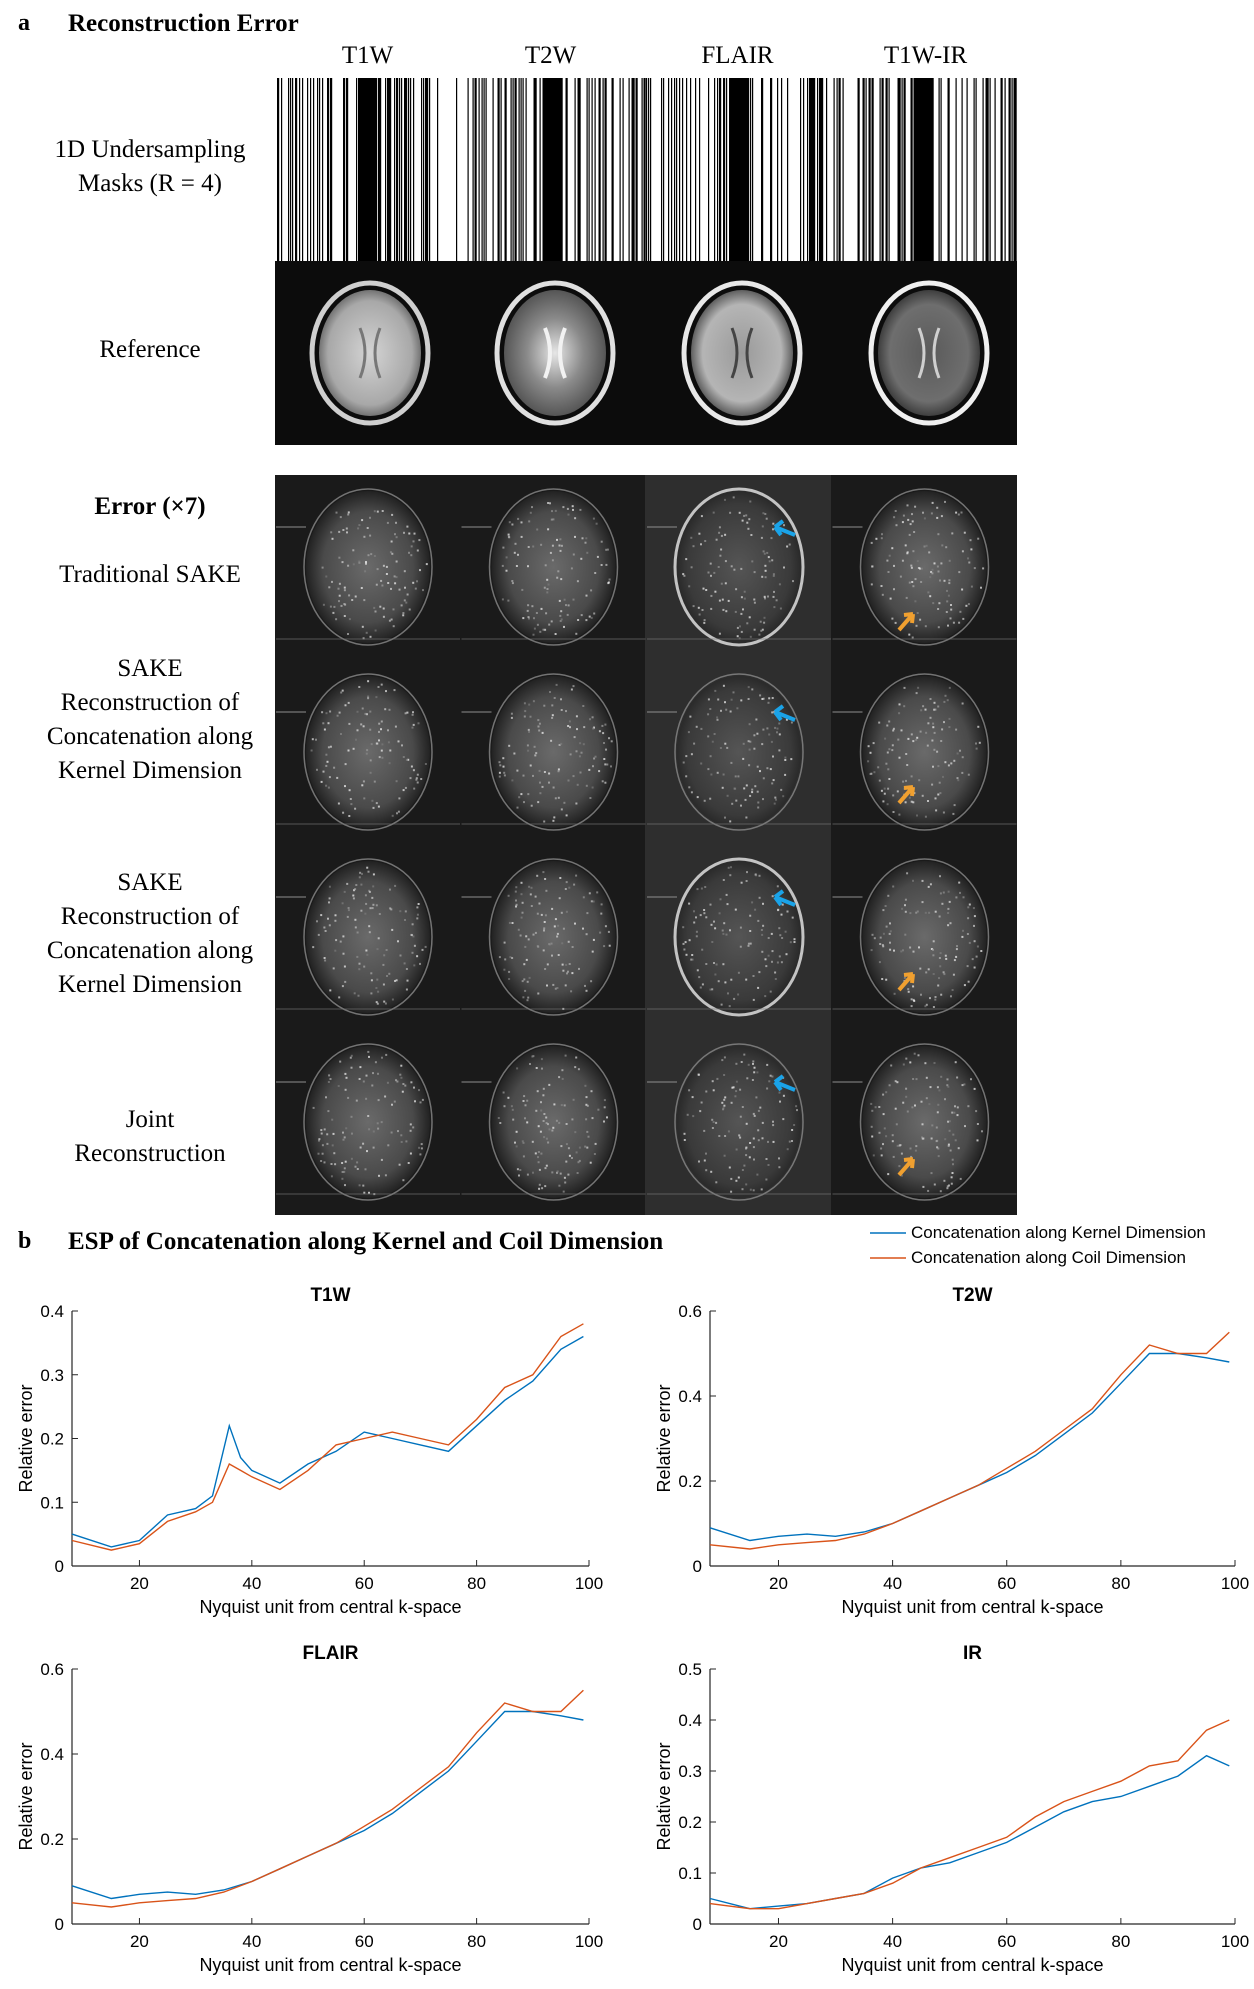 Image resolution: width=1254 pixels, height=1989 pixels. What do you see at coordinates (972, 1653) in the screenshot?
I see `chart-title: IR` at bounding box center [972, 1653].